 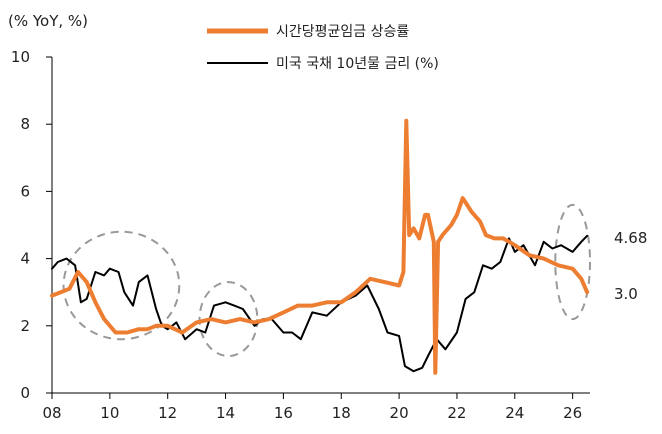 What do you see at coordinates (342, 32) in the screenshot?
I see `legend-label: 시간당평균임금 상승률` at bounding box center [342, 32].